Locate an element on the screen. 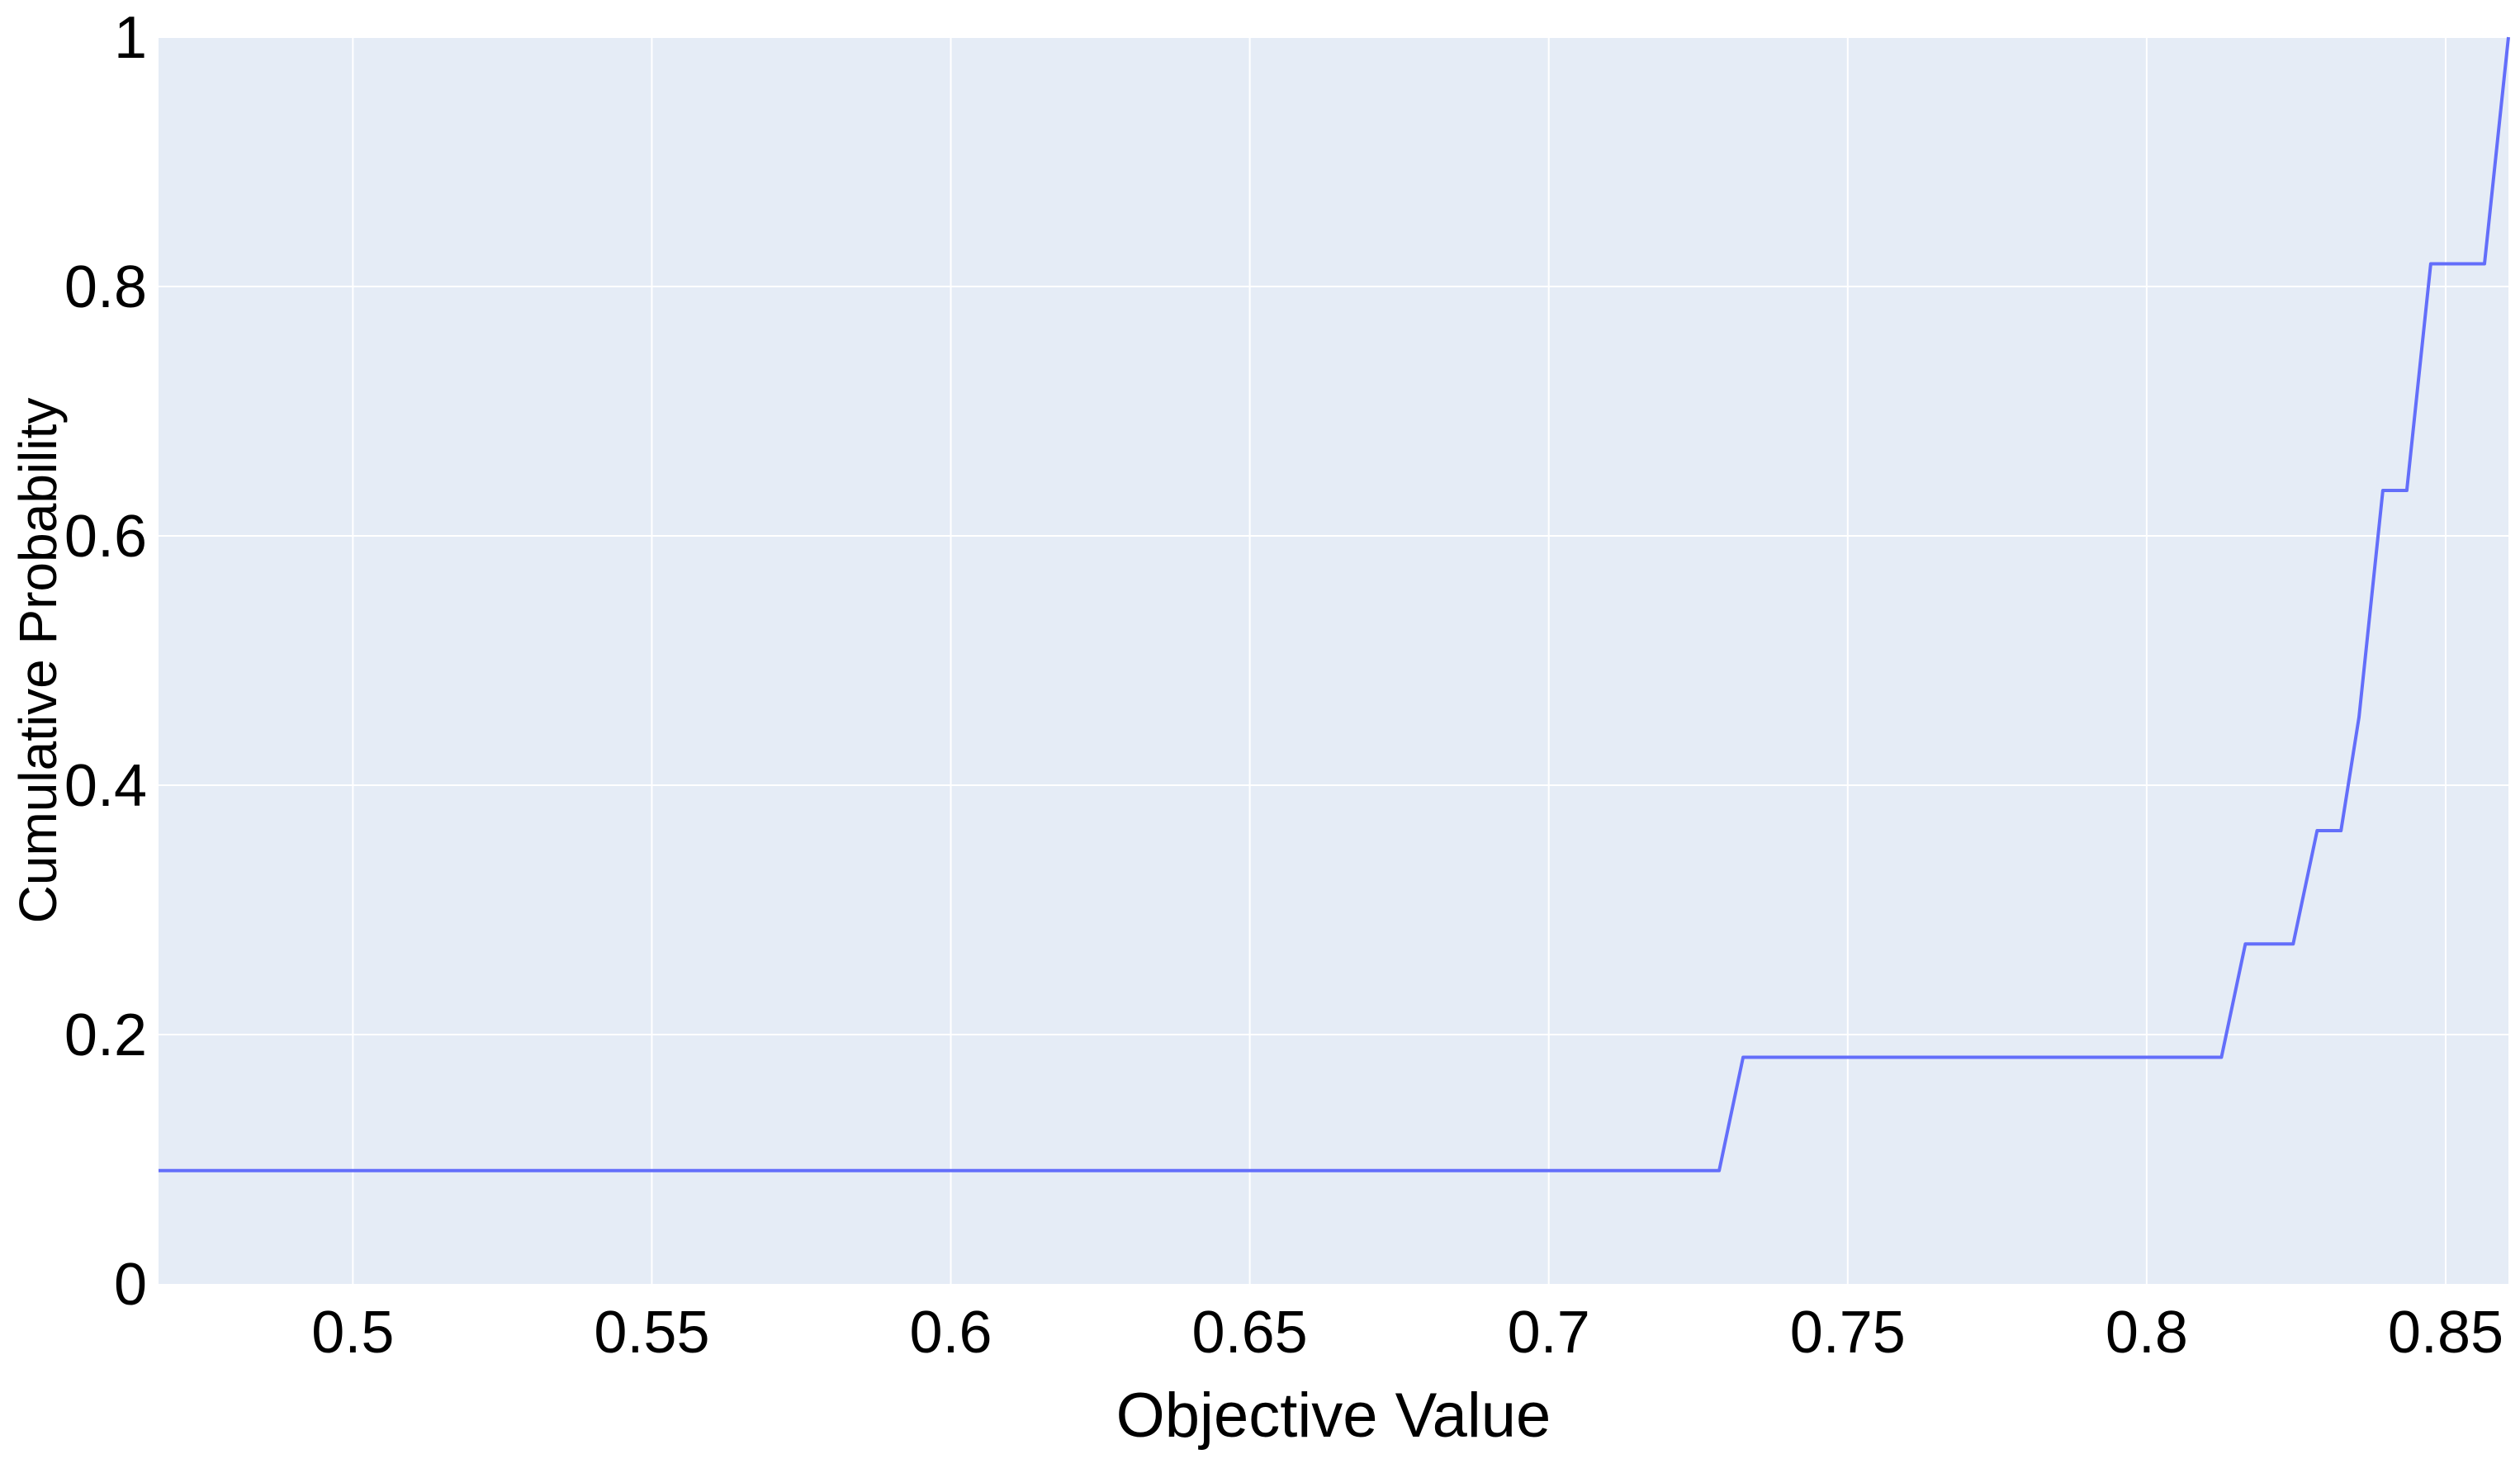 This screenshot has height=1473, width=2520. y-tick-label: 0.8 is located at coordinates (105, 287).